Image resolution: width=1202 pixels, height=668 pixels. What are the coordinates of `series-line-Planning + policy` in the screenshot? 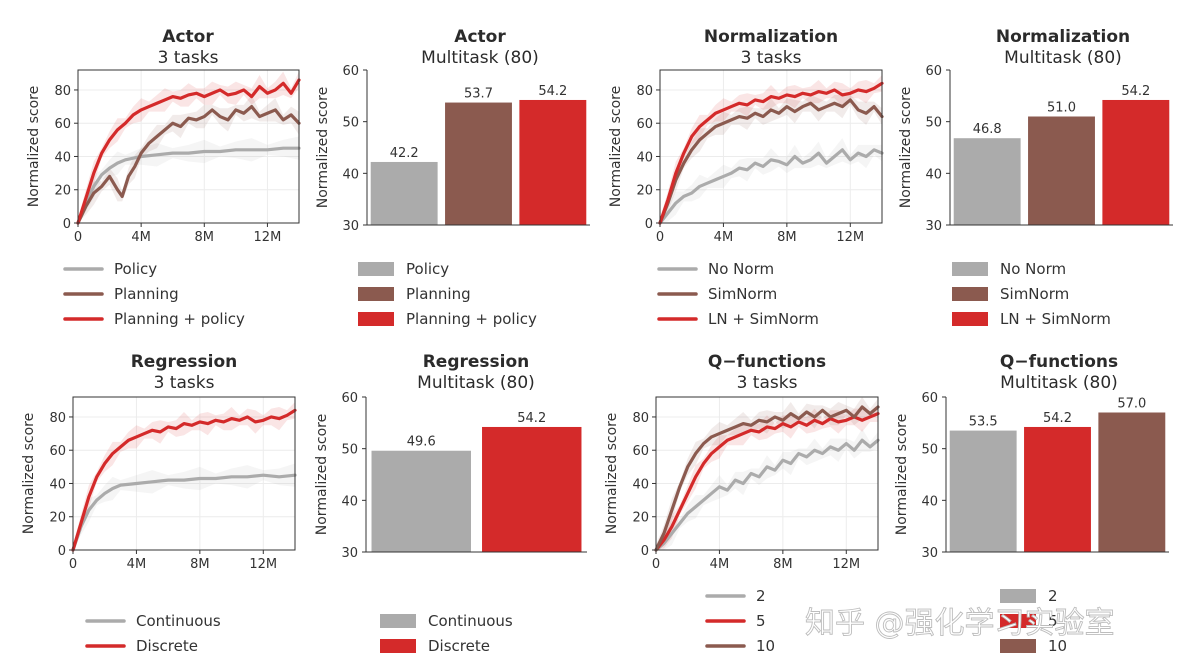 It's located at (188, 151).